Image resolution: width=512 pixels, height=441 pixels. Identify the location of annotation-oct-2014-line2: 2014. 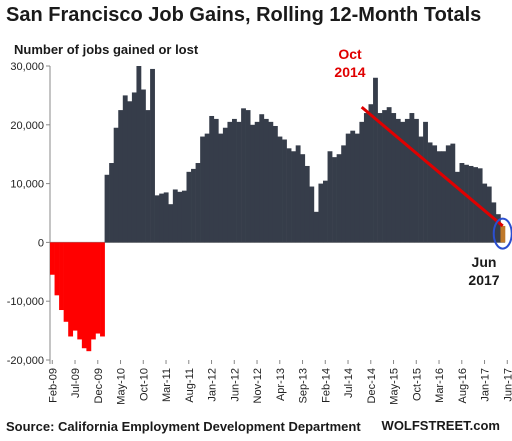
(349, 72).